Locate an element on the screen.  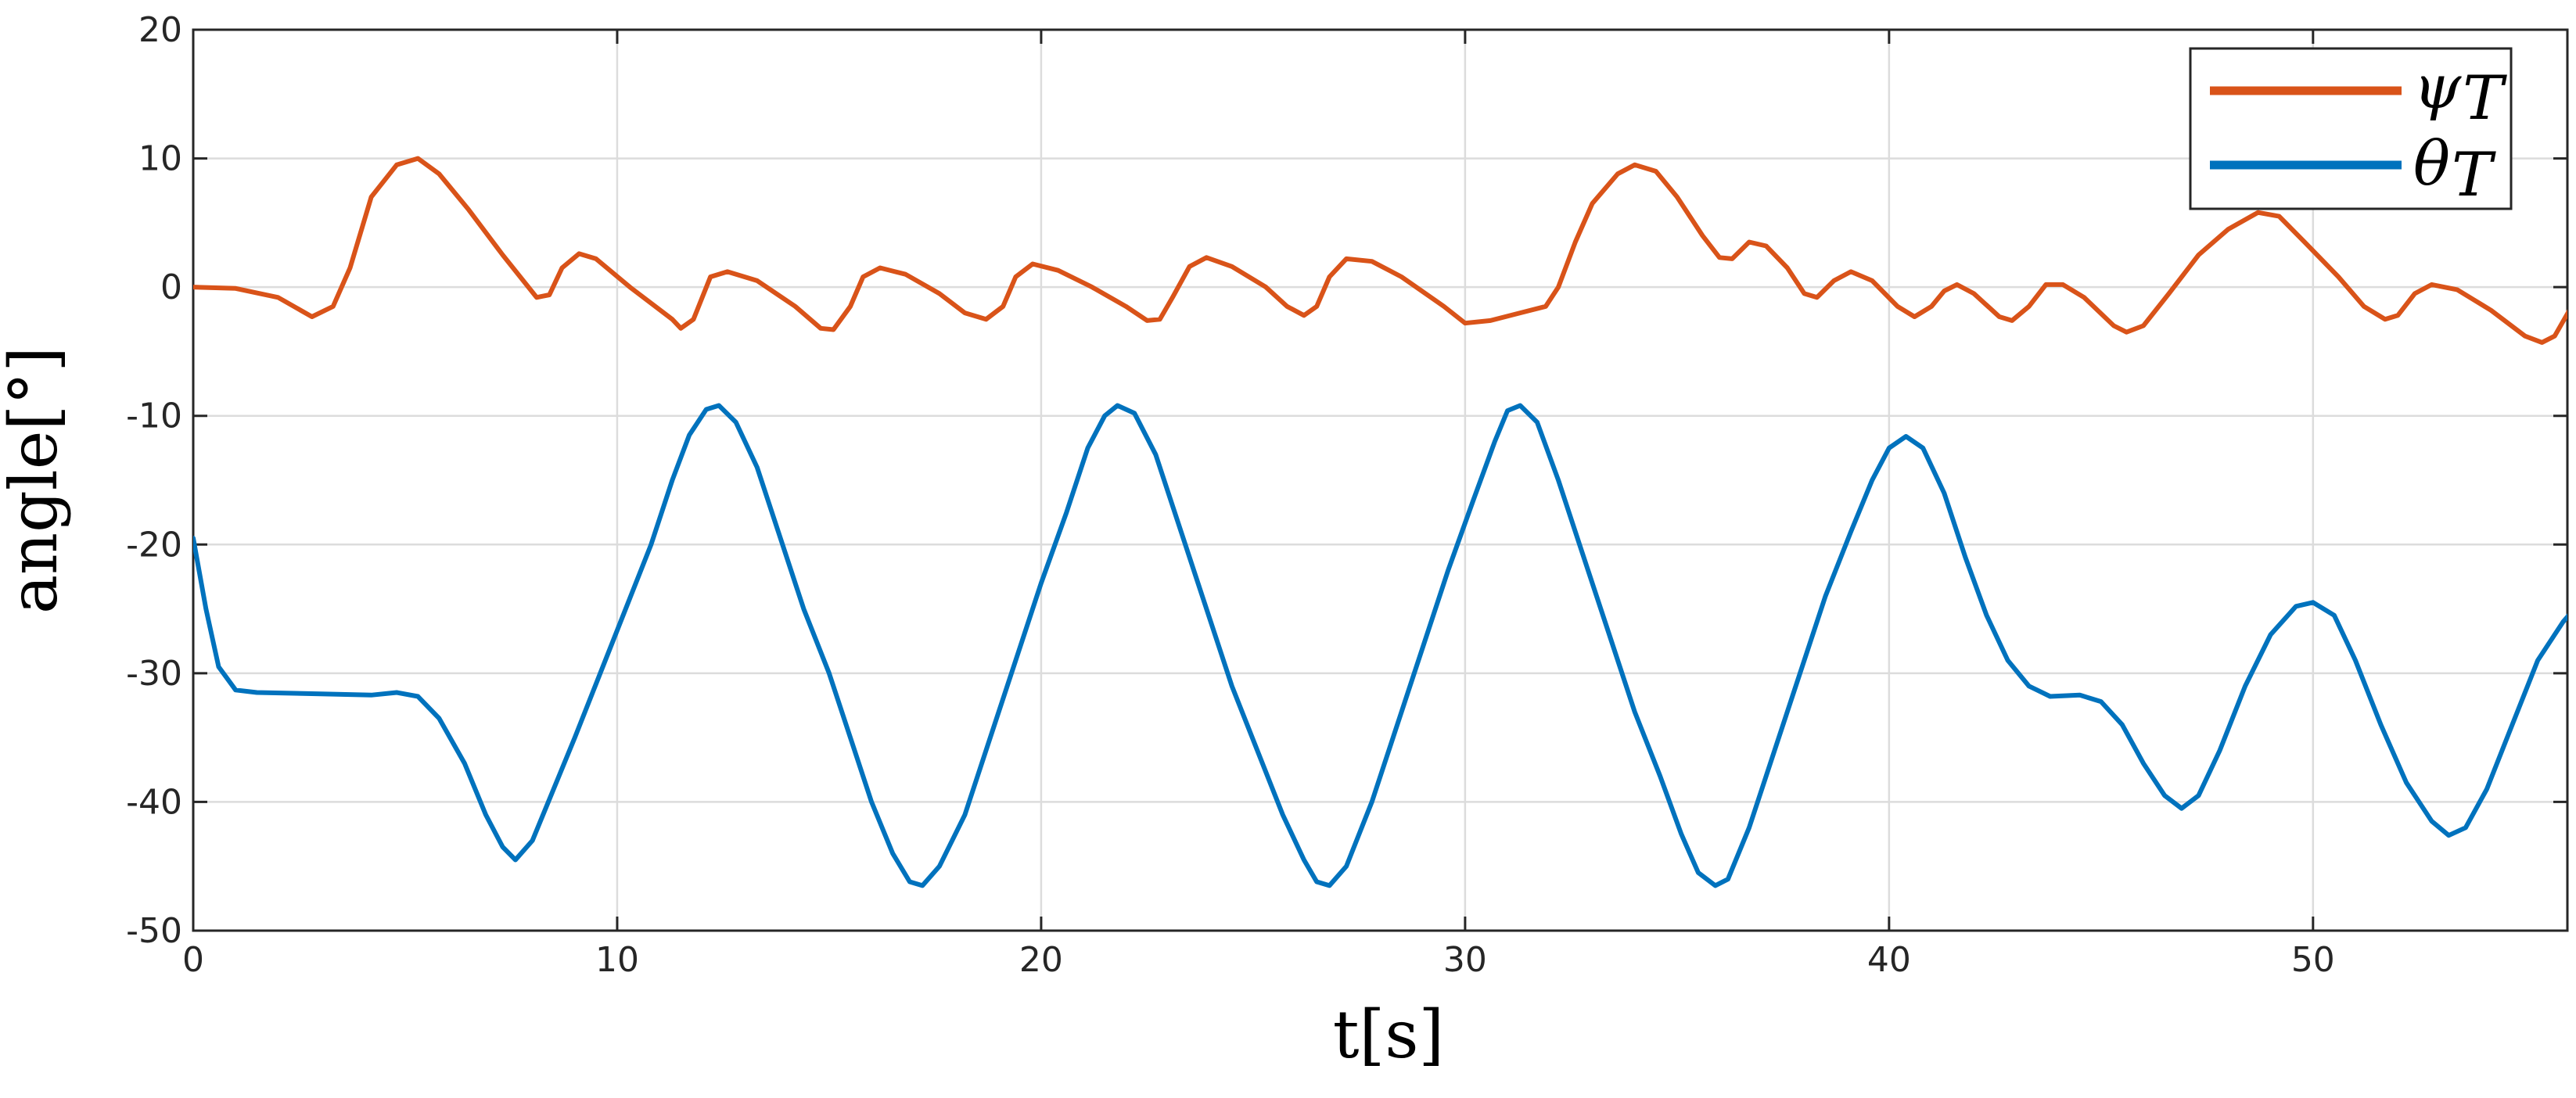
y-tick-label: -10 is located at coordinates (154, 416).